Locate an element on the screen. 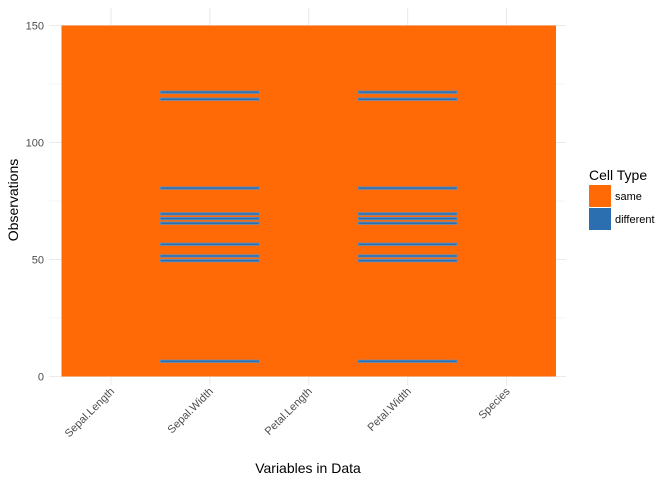 The image size is (672, 480). y-tick-label: 150 is located at coordinates (35, 27).